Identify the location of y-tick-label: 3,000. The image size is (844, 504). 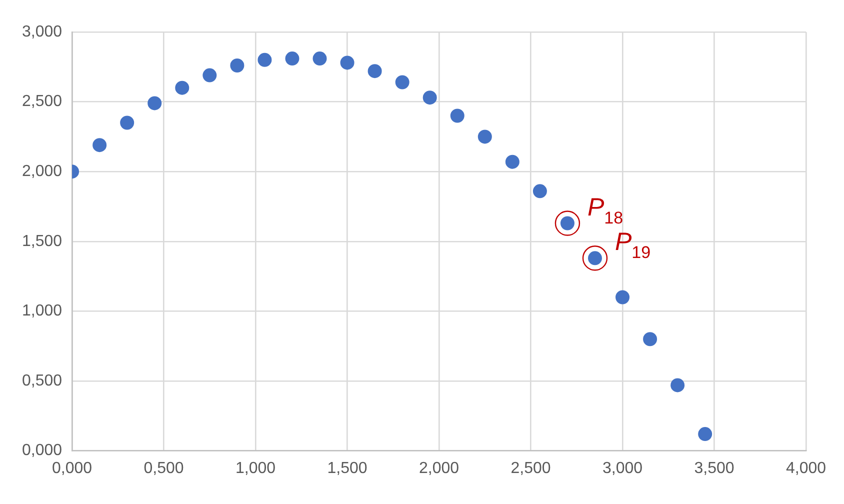
(42, 31).